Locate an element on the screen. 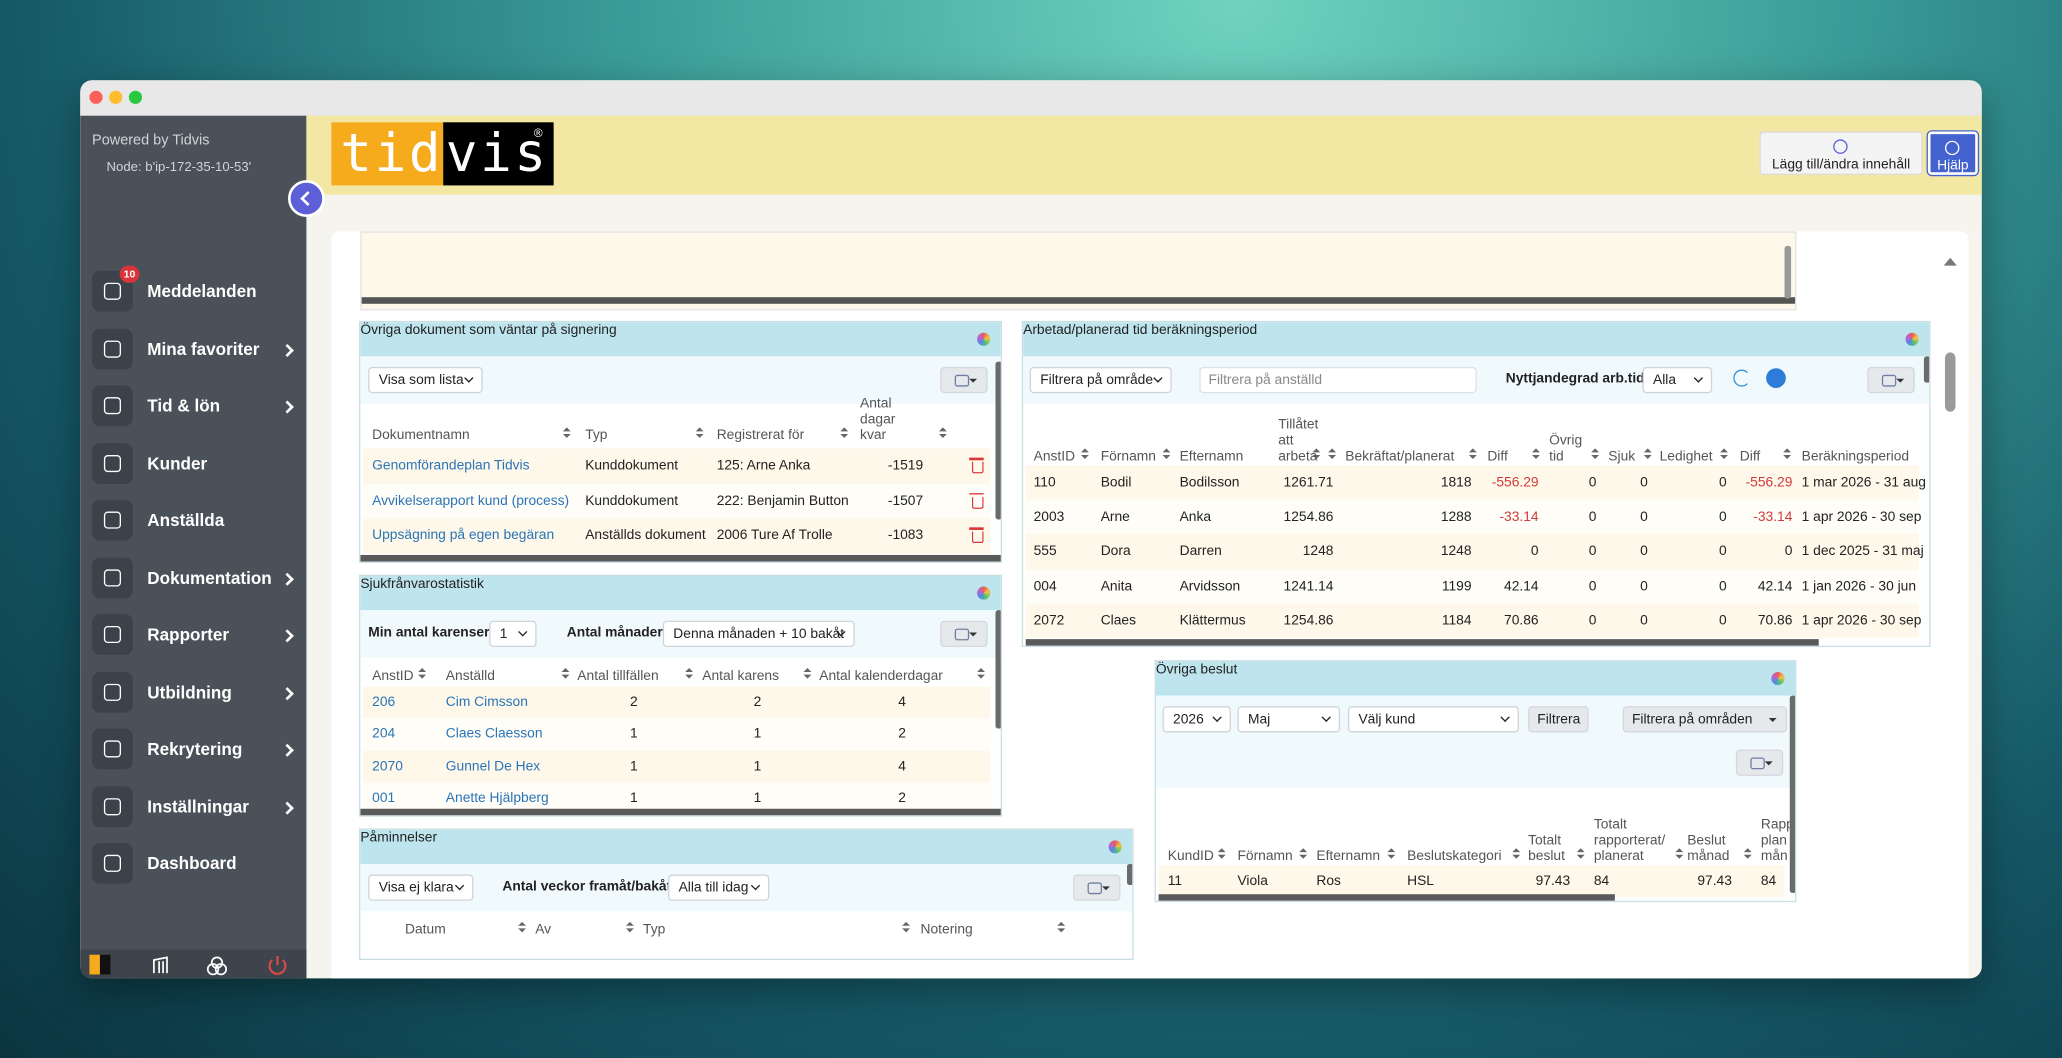  table-cell: Avvikelserapport kund (process) is located at coordinates (471, 500).